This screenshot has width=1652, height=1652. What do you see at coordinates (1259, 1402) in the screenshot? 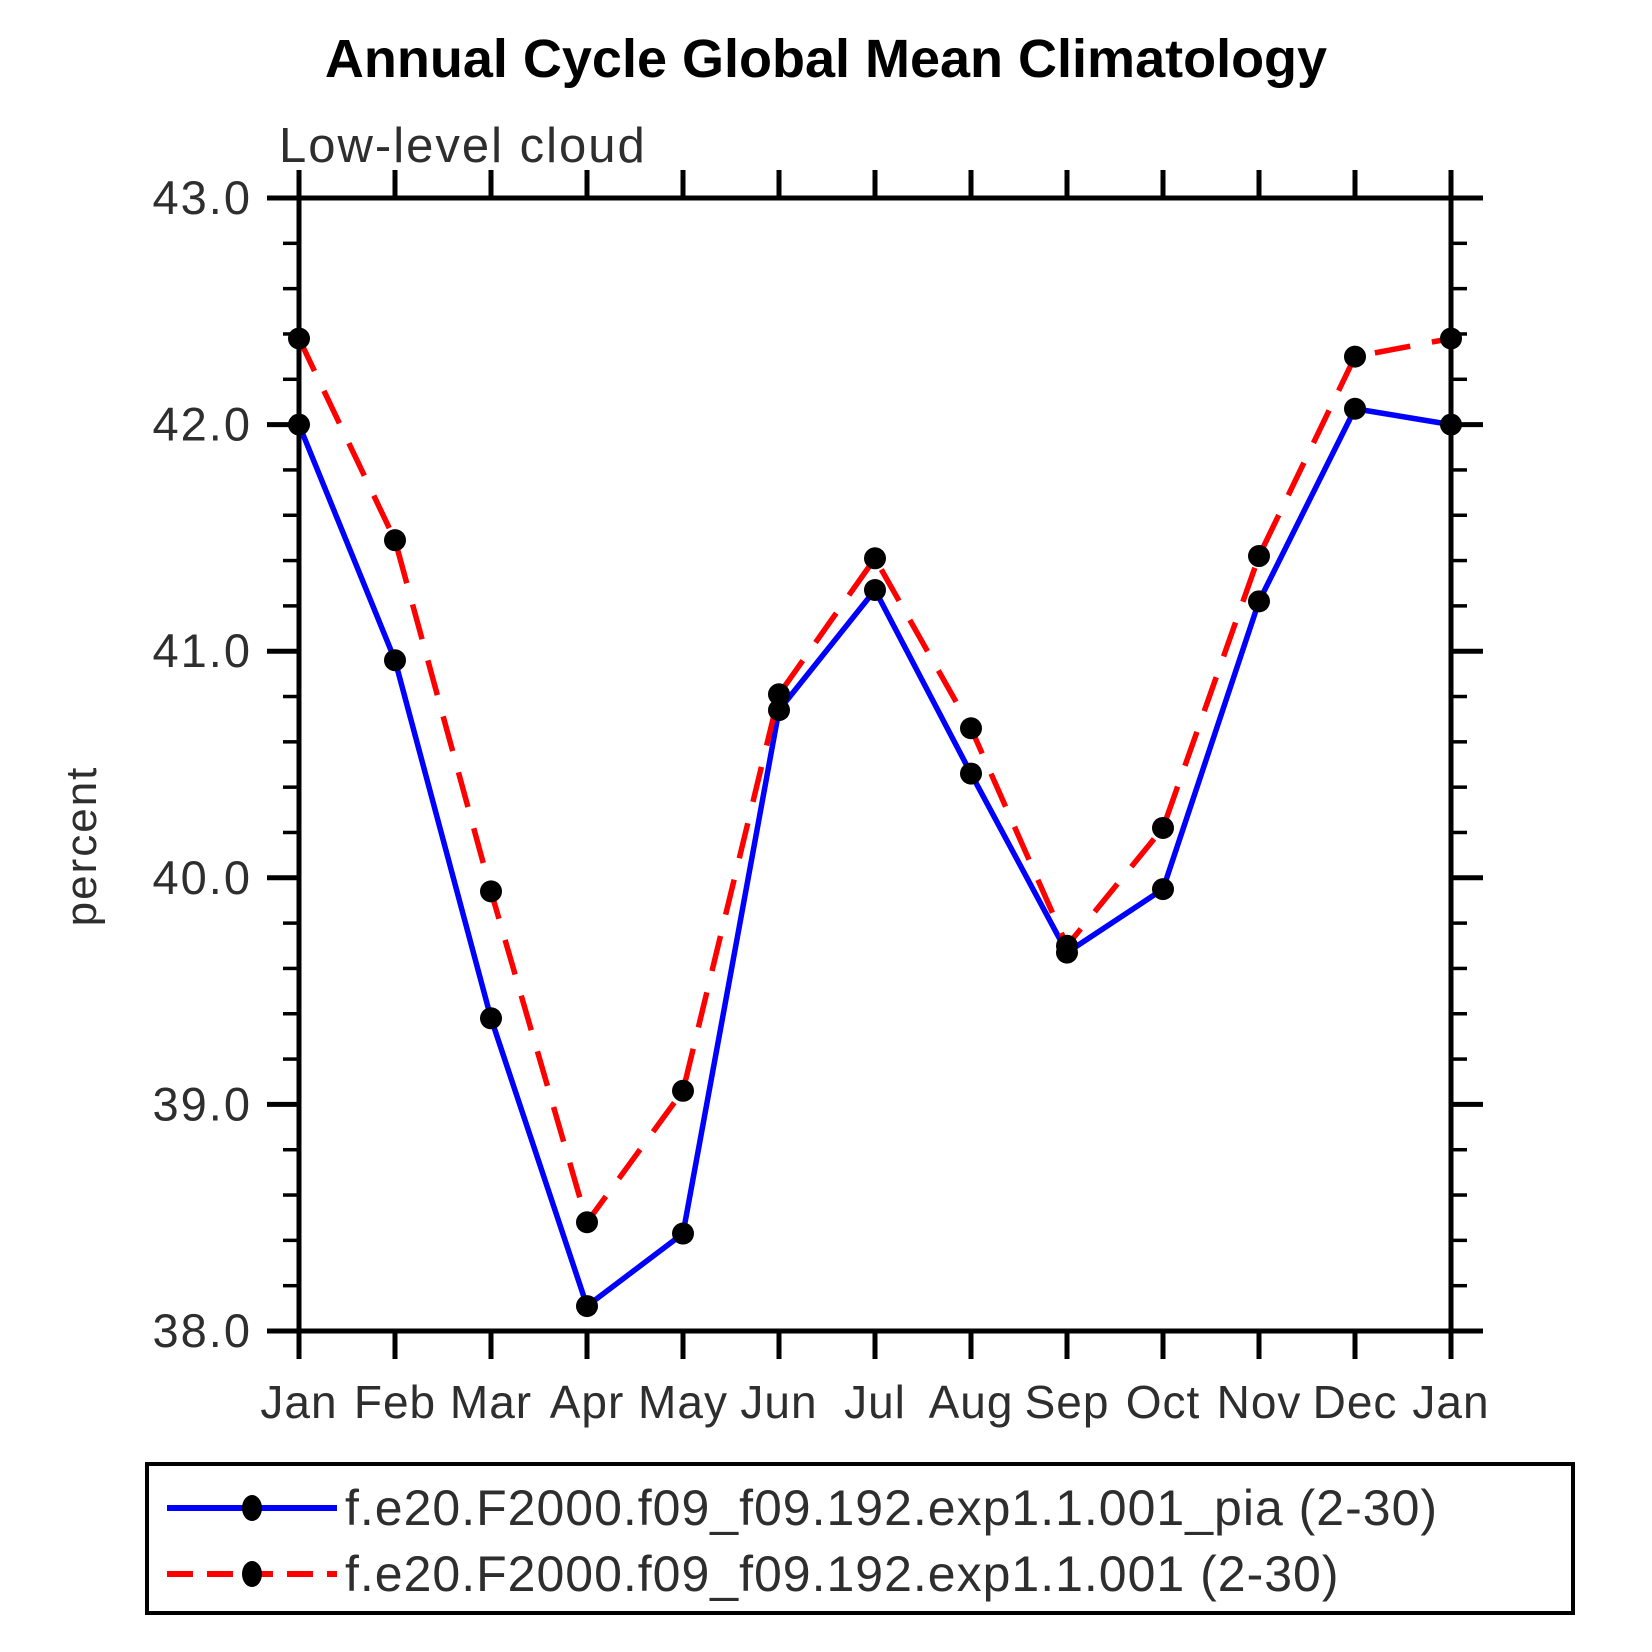
I see `x-tick-label: Nov` at bounding box center [1259, 1402].